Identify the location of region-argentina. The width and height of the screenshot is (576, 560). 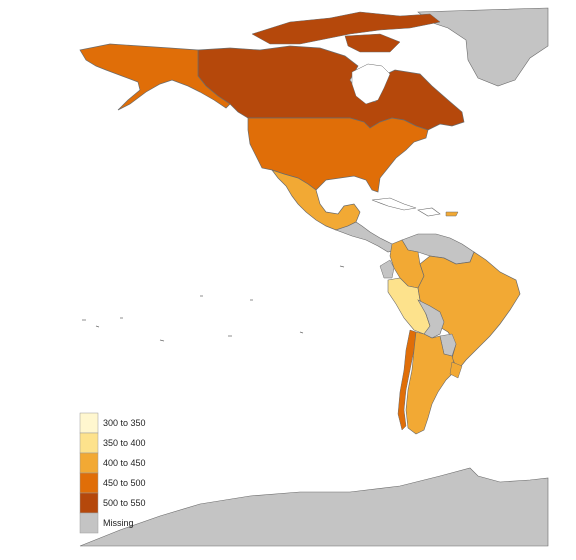
(431, 383).